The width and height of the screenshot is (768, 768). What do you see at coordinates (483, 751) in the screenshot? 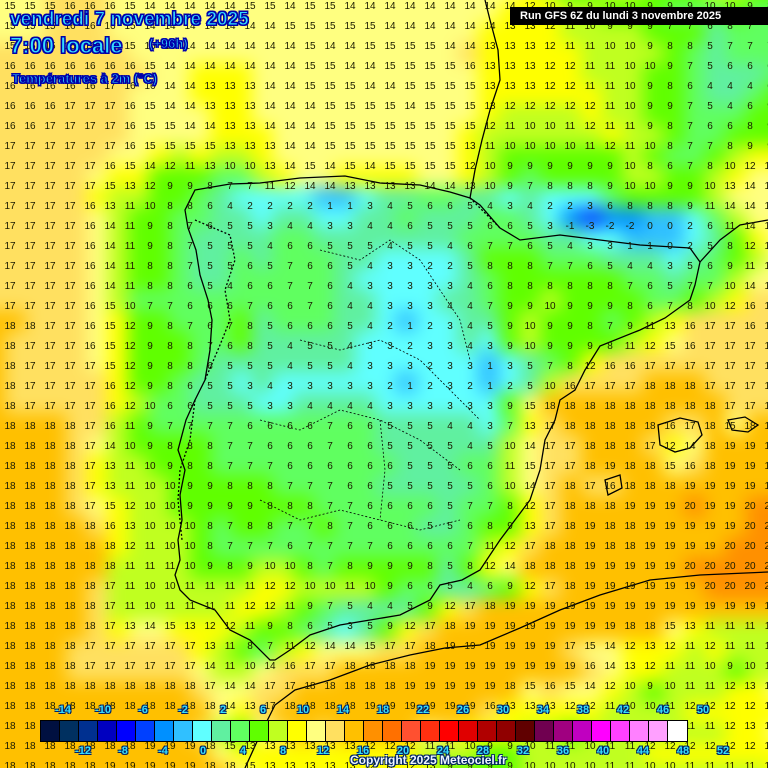
I see `legend-label-bottom: 28` at bounding box center [483, 751].